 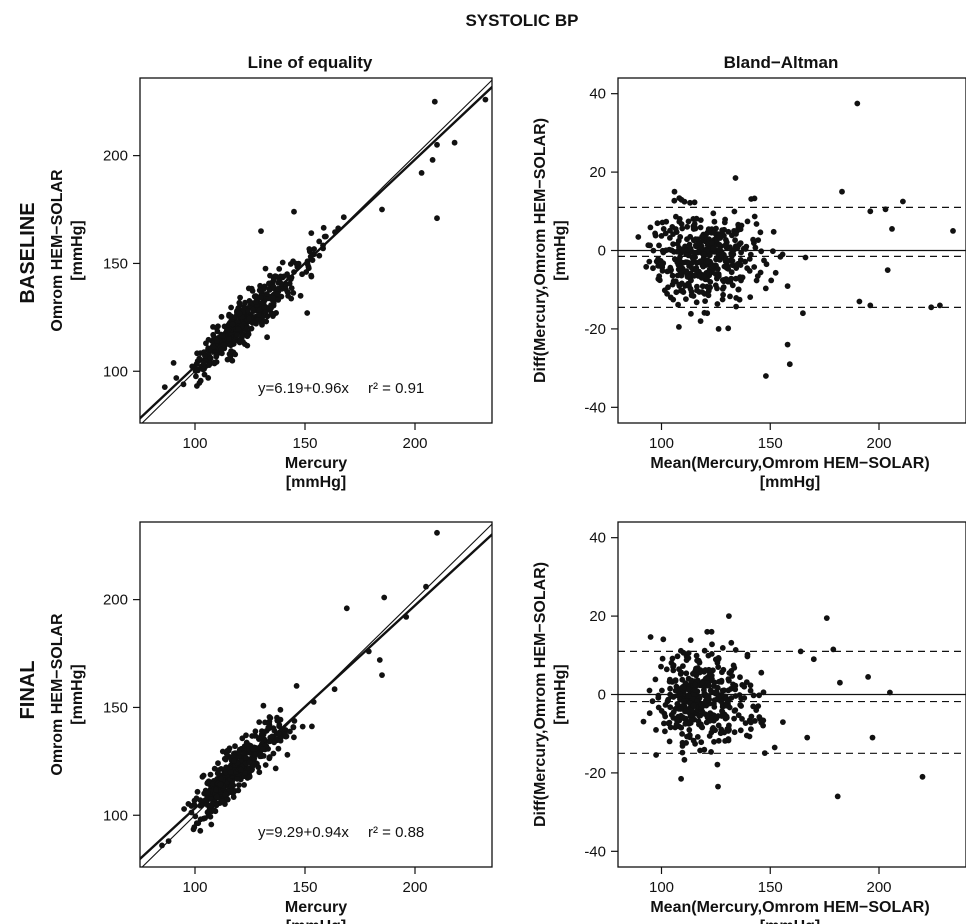 What do you see at coordinates (316, 694) in the screenshot?
I see `plot-frame` at bounding box center [316, 694].